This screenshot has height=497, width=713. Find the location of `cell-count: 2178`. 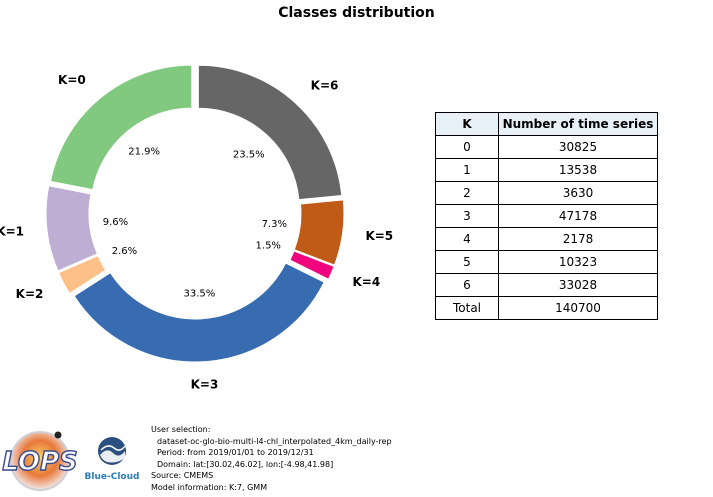

cell-count: 2178 is located at coordinates (578, 239).